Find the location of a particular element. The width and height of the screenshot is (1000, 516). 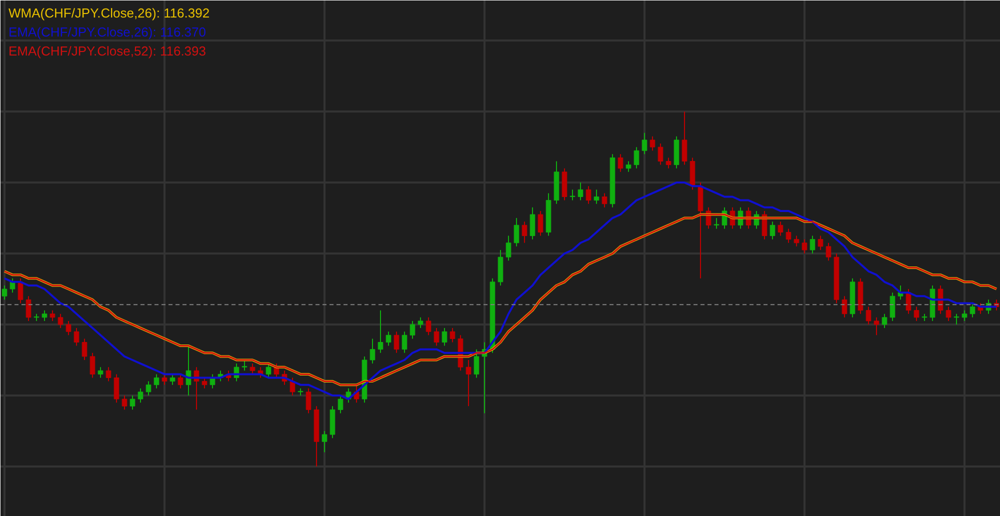

text: WMA(CHF/JPY.Close,26): 116.392 is located at coordinates (109, 13).